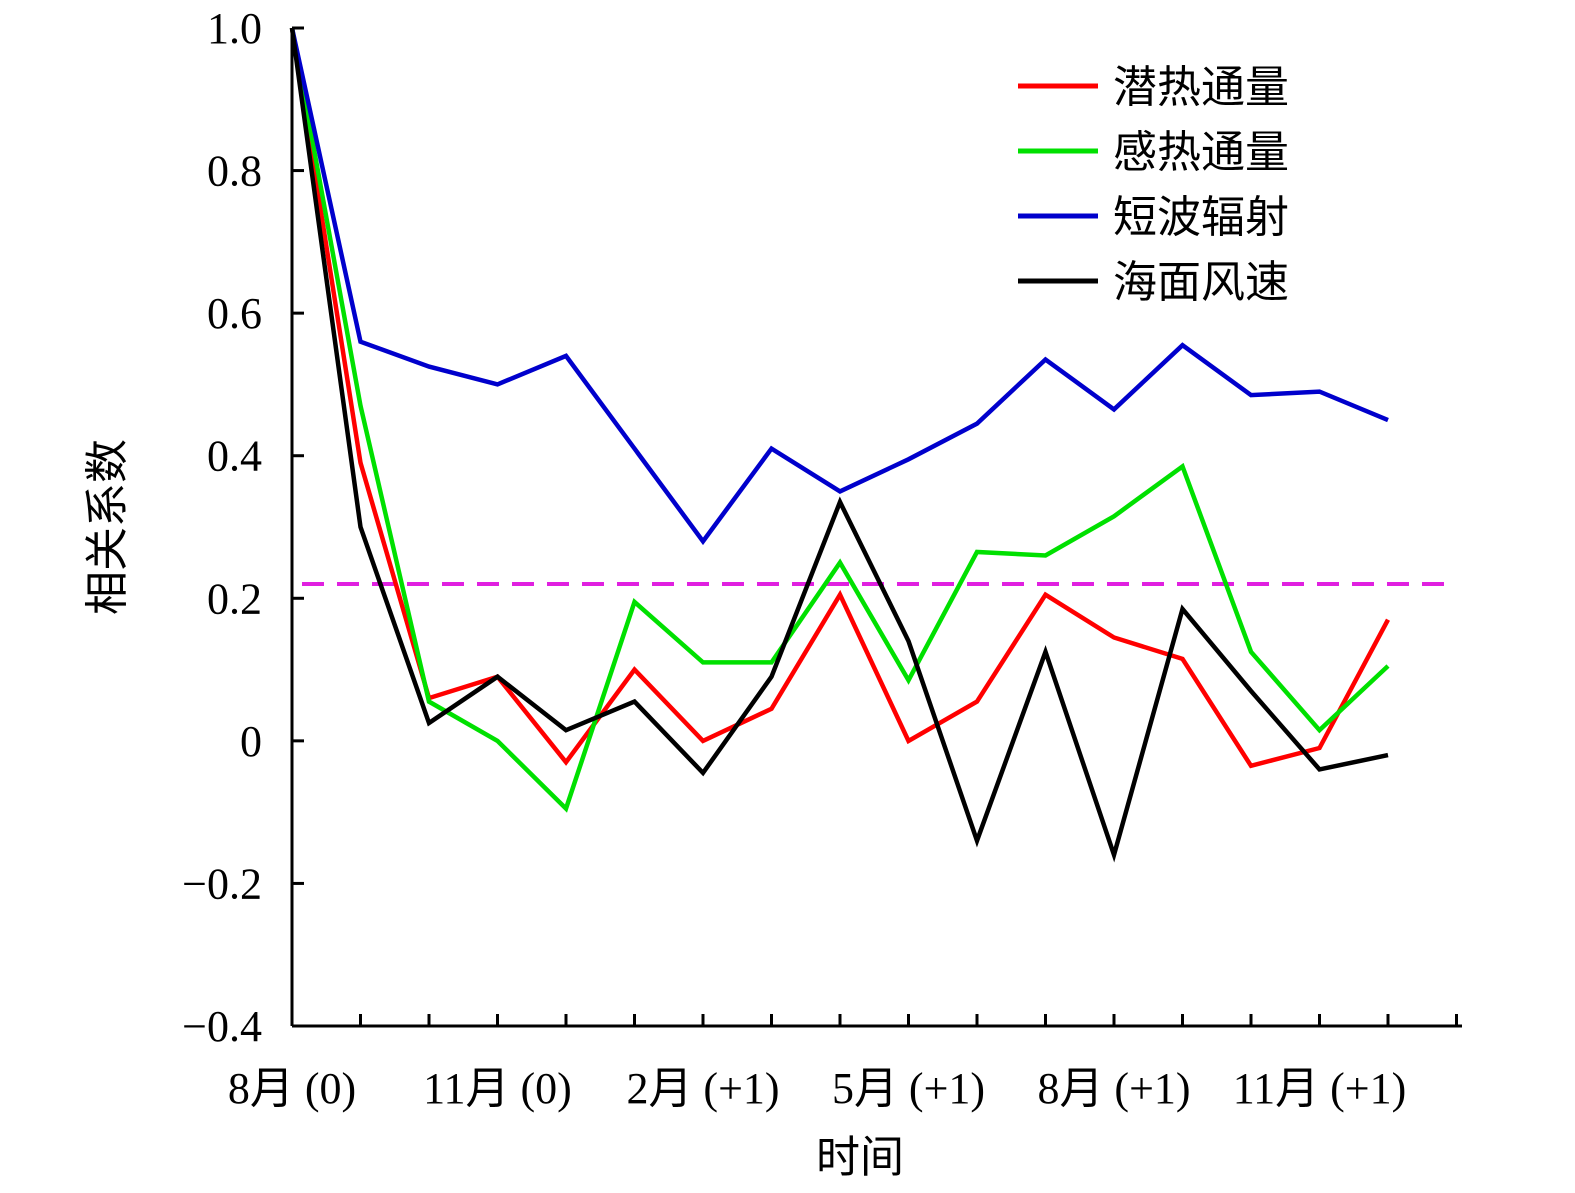  Describe the element at coordinates (234, 313) in the screenshot. I see `y-tick-label: 0.6` at that location.